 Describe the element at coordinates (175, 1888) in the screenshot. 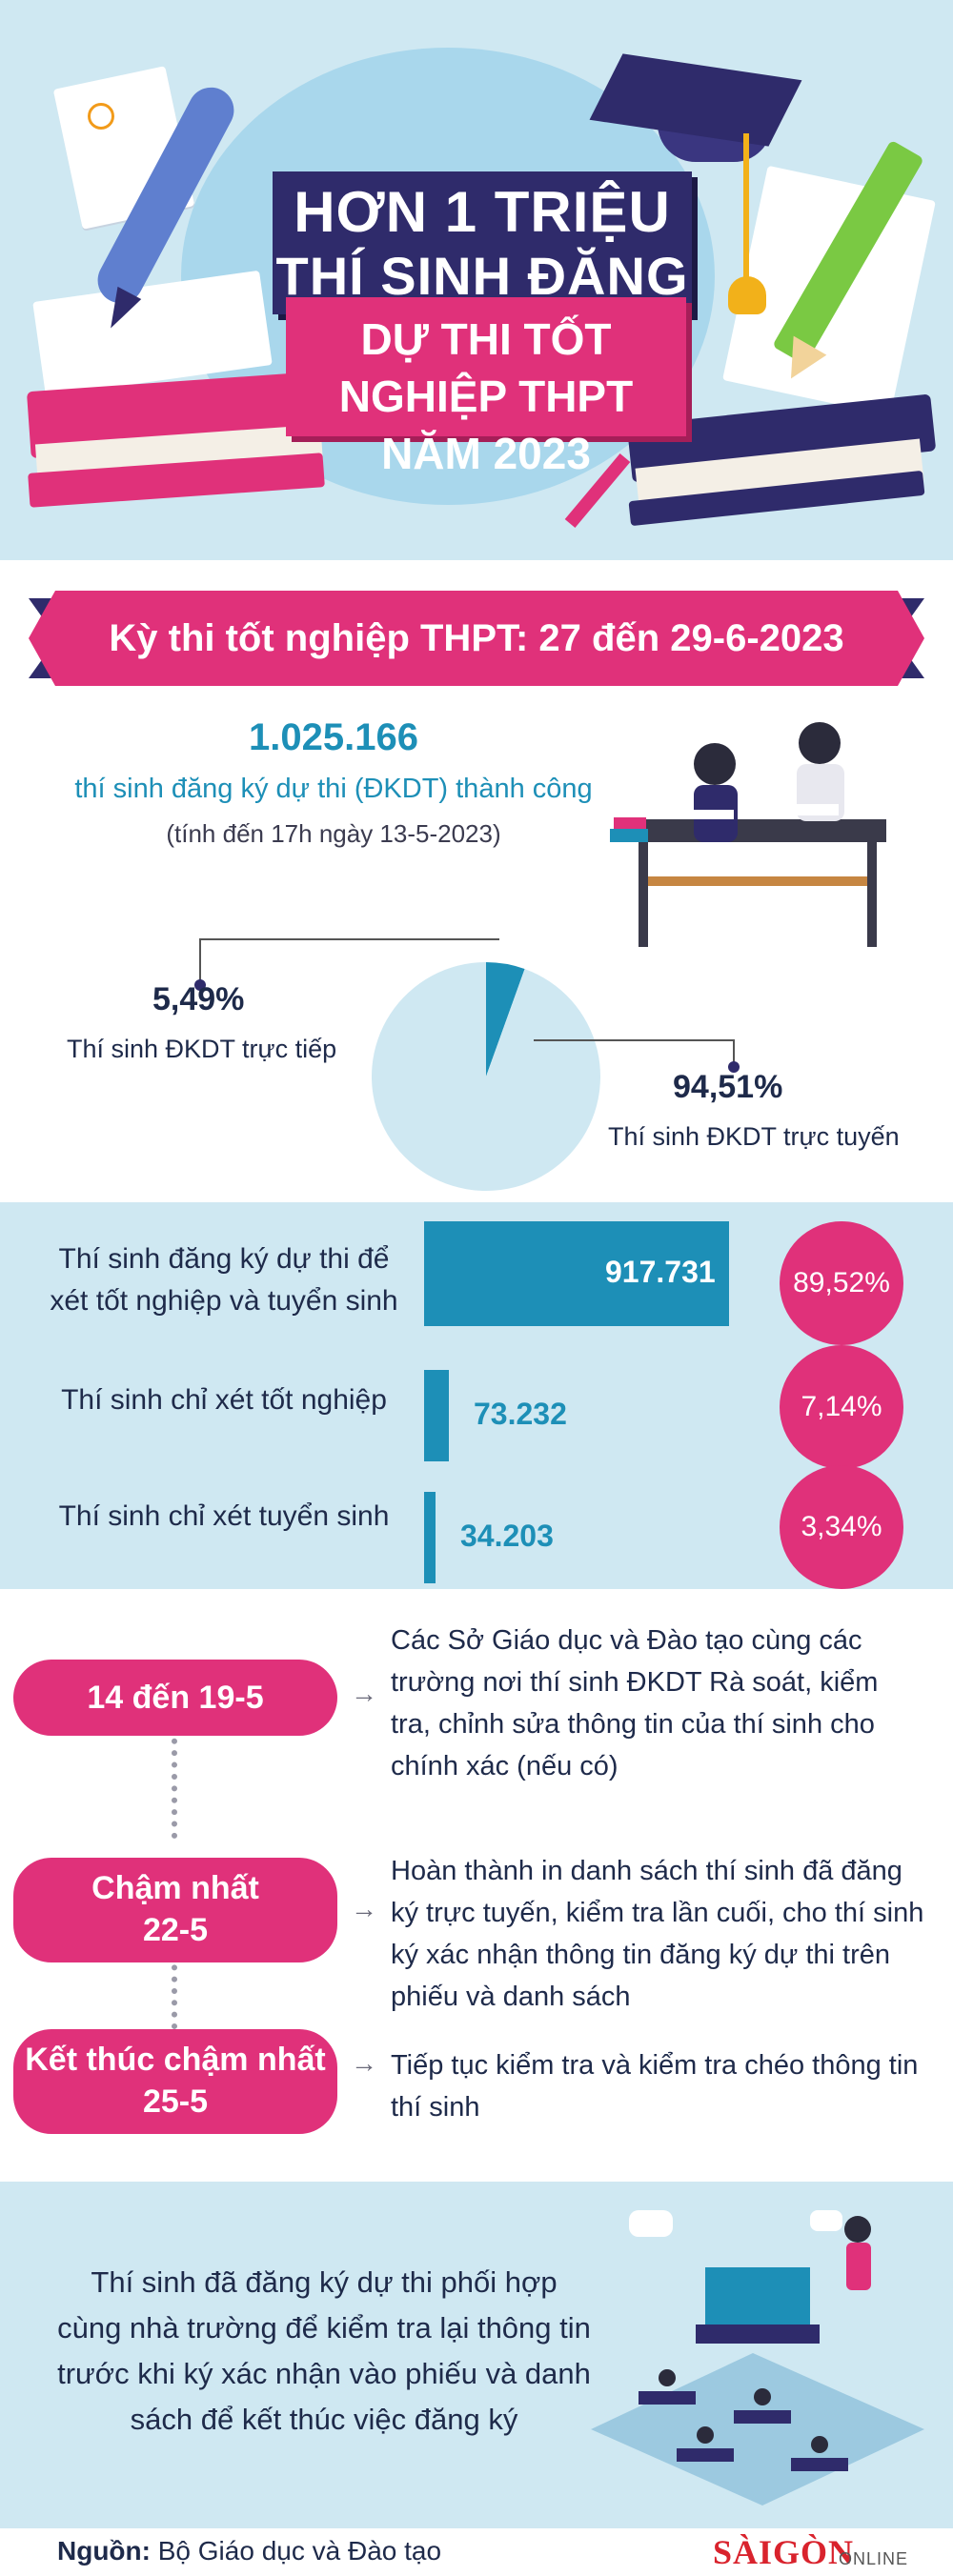

I see `timeline-date: Chậm nhất` at that location.